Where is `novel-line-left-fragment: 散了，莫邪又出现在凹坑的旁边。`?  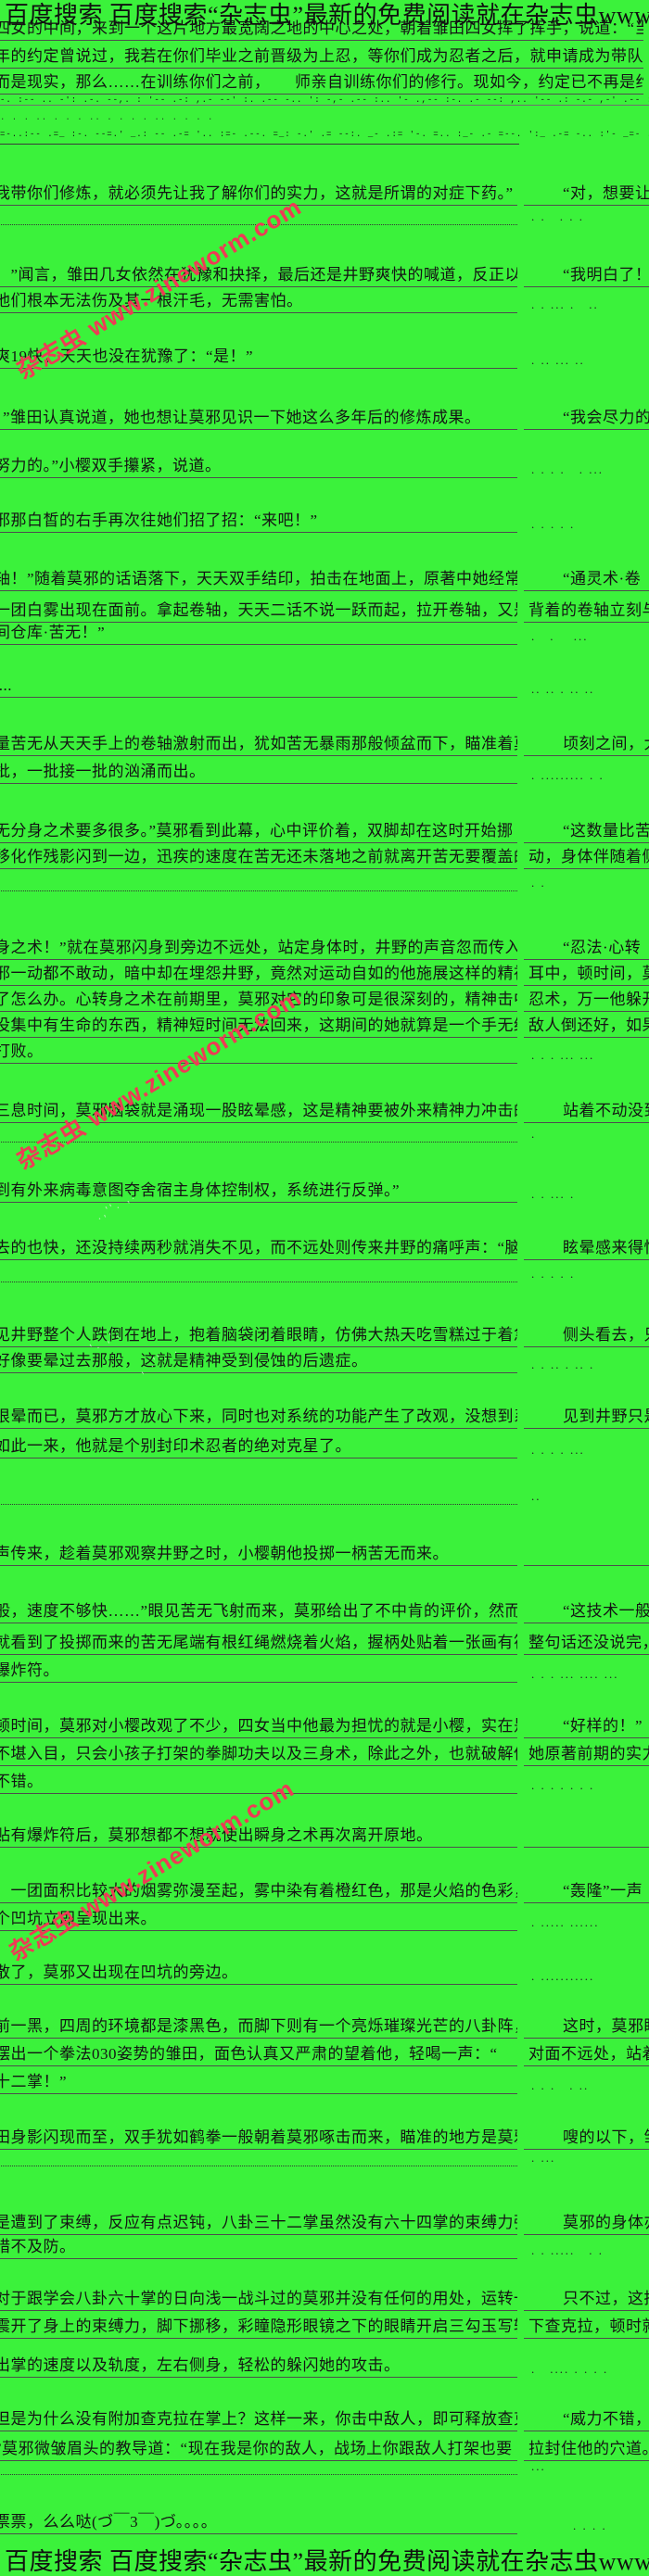 novel-line-left-fragment: 散了，莫邪又出现在凹坑的旁边。 is located at coordinates (259, 1973).